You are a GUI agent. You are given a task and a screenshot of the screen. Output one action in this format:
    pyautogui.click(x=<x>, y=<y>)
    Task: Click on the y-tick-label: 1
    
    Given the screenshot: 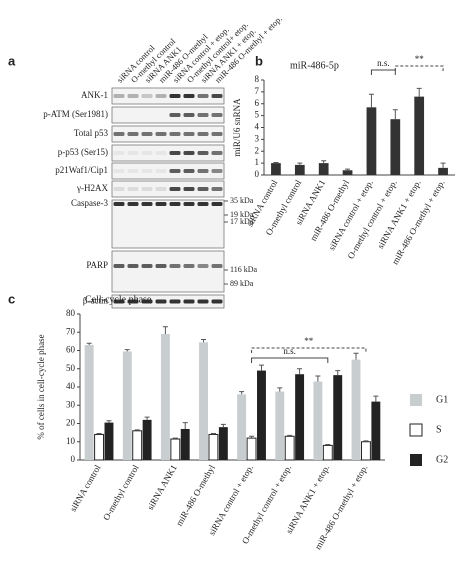 What is the action you would take?
    pyautogui.click(x=257, y=162)
    